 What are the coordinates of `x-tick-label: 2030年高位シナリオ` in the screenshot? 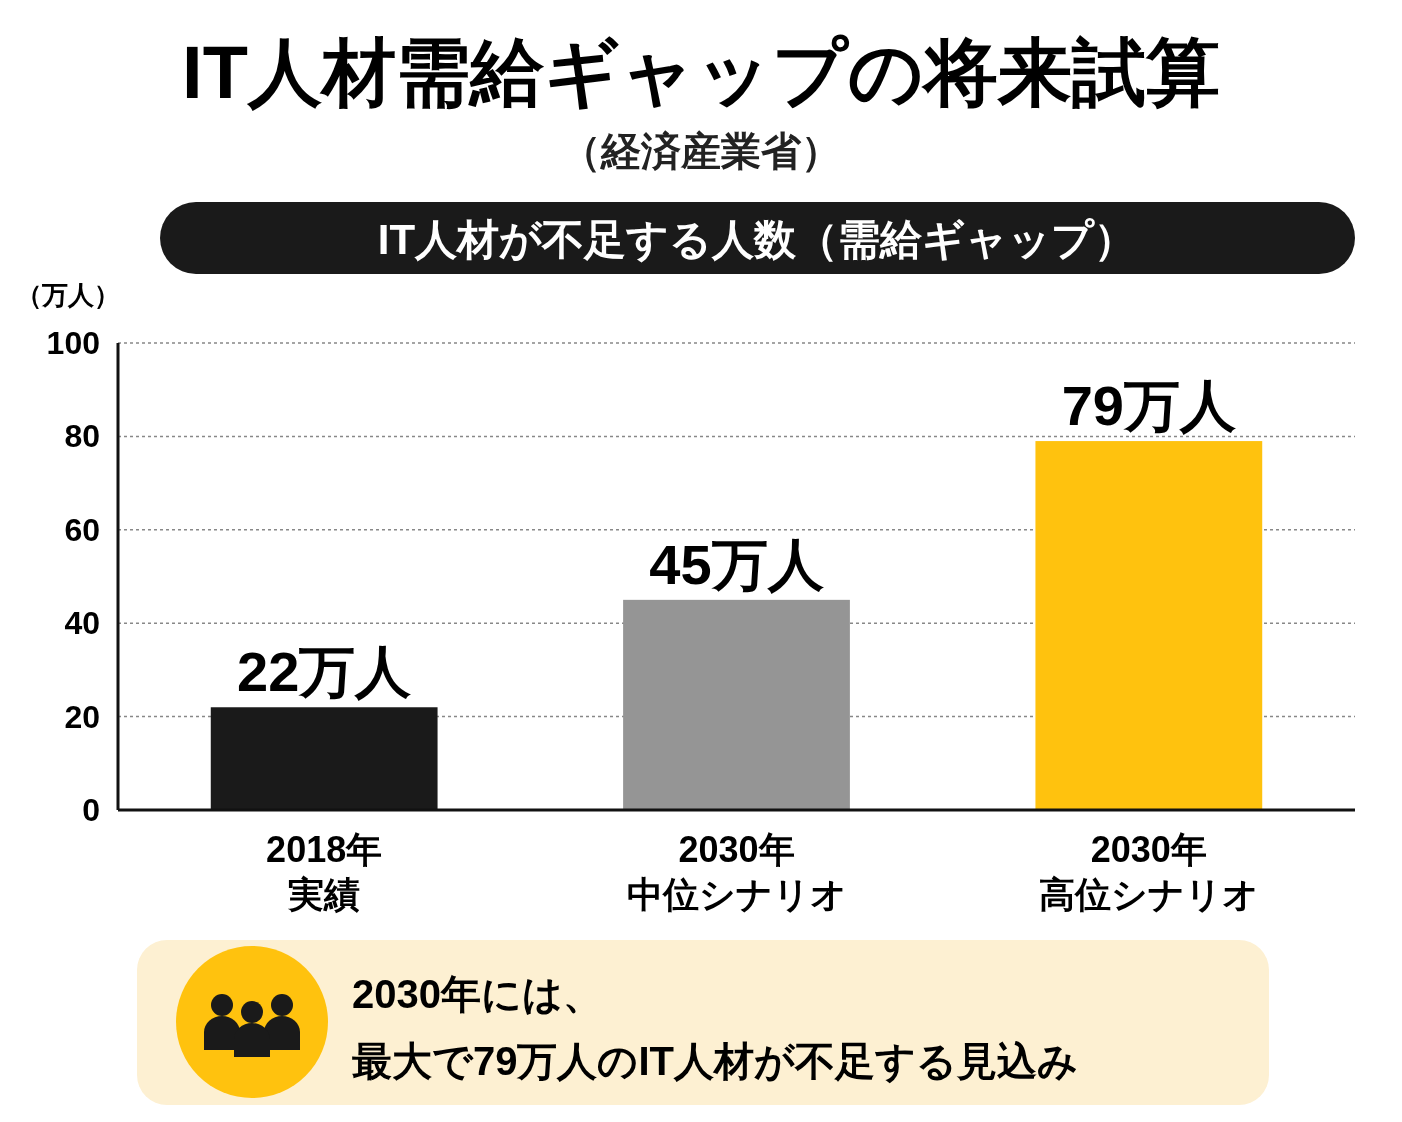 It's located at (1148, 872).